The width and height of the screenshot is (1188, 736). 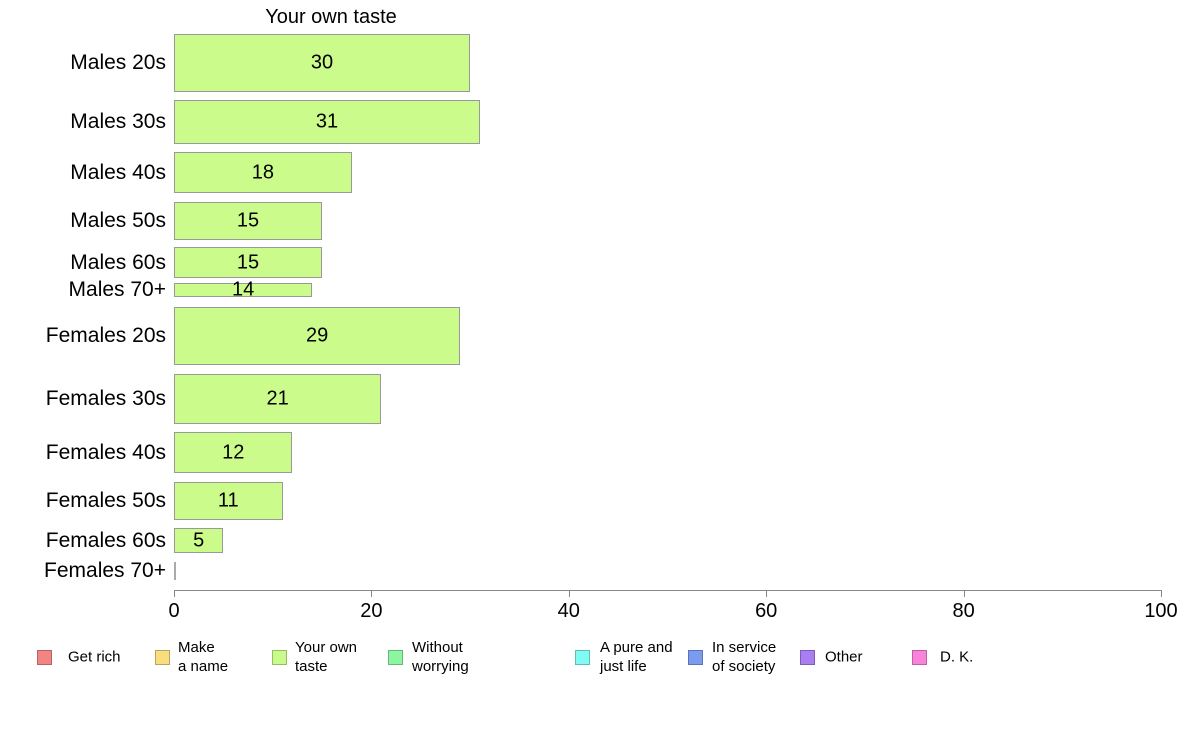 I want to click on category-label: Males 30s, so click(x=118, y=121).